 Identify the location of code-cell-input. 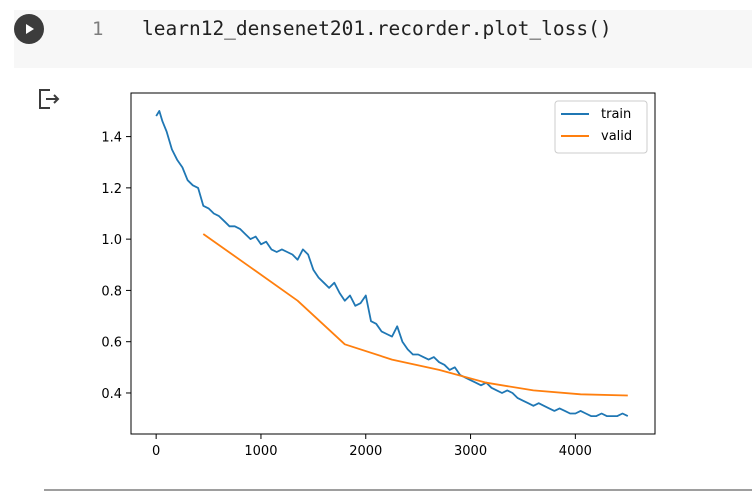
(383, 39).